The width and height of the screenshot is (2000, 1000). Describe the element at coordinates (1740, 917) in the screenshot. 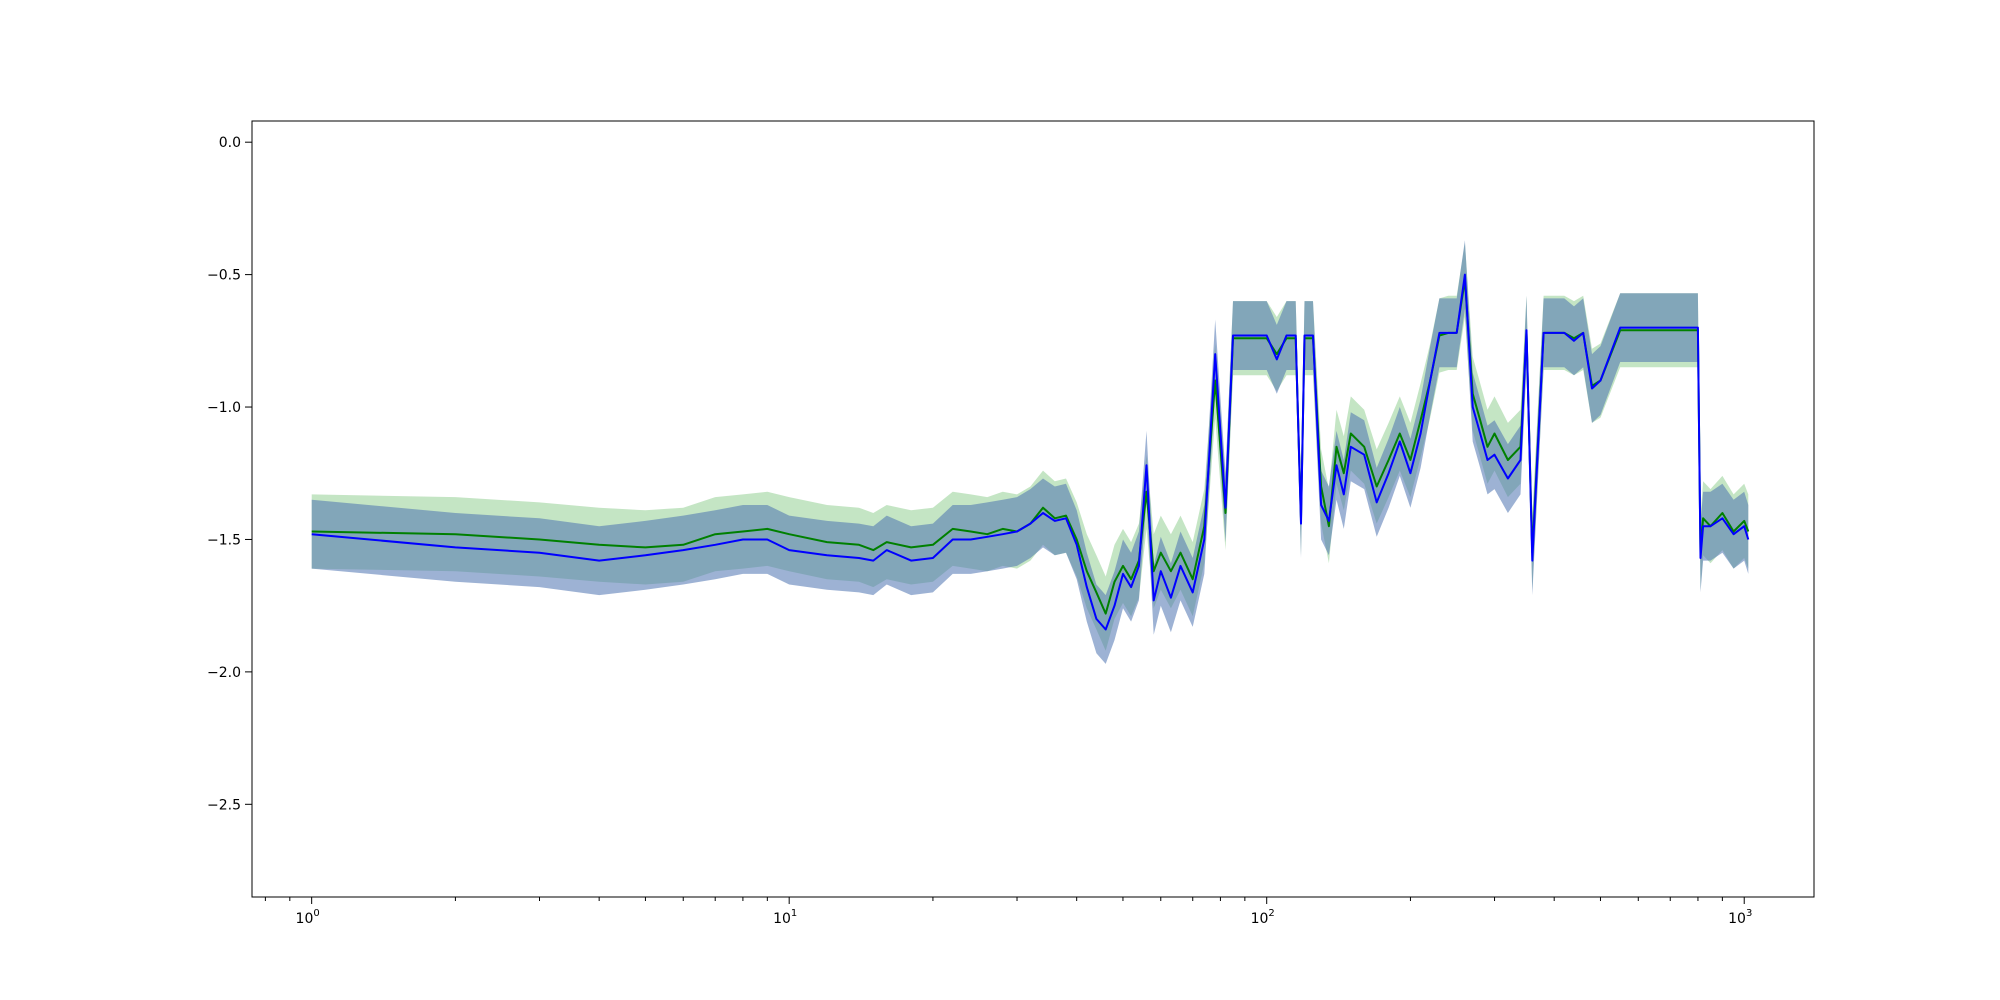

I see `x-tick-label: 10³` at that location.